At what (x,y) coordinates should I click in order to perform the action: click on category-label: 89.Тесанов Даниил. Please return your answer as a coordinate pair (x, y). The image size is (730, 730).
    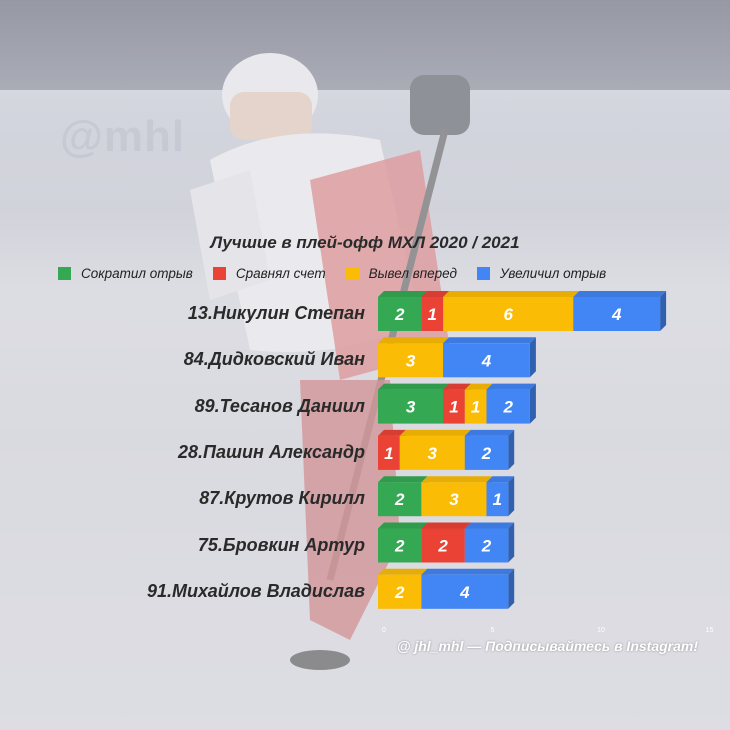
    Looking at the image, I should click on (279, 405).